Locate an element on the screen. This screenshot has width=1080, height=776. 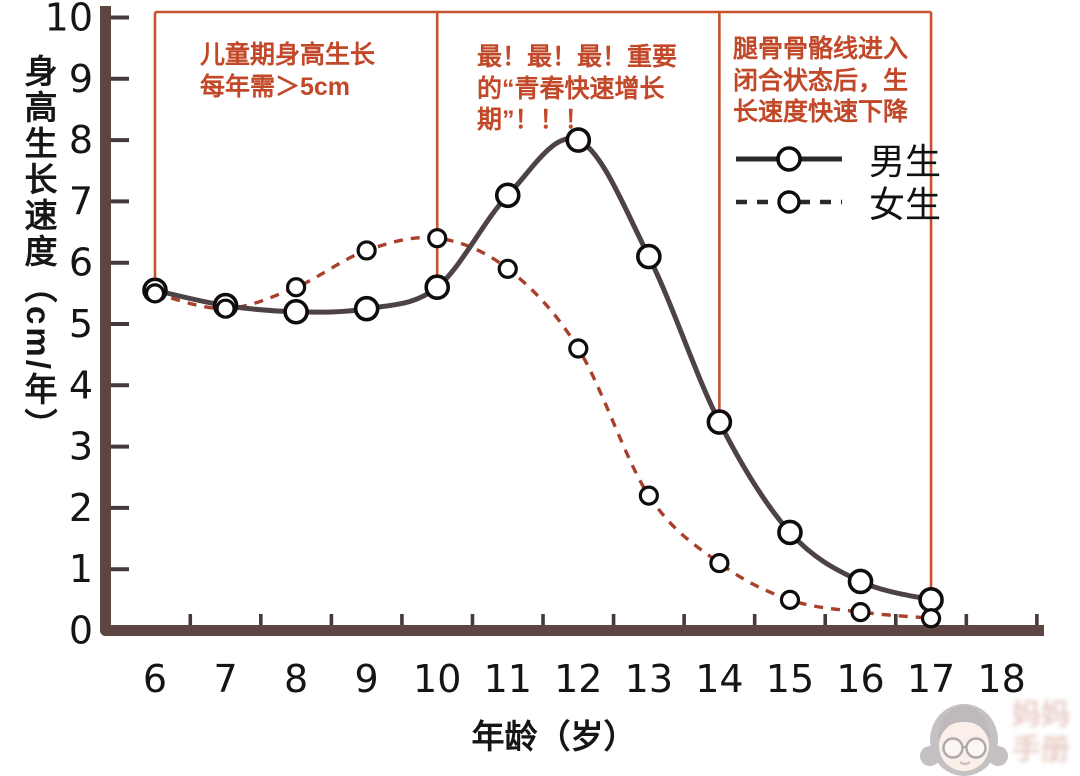
legend-label-girls: 女生 is located at coordinates (905, 204).